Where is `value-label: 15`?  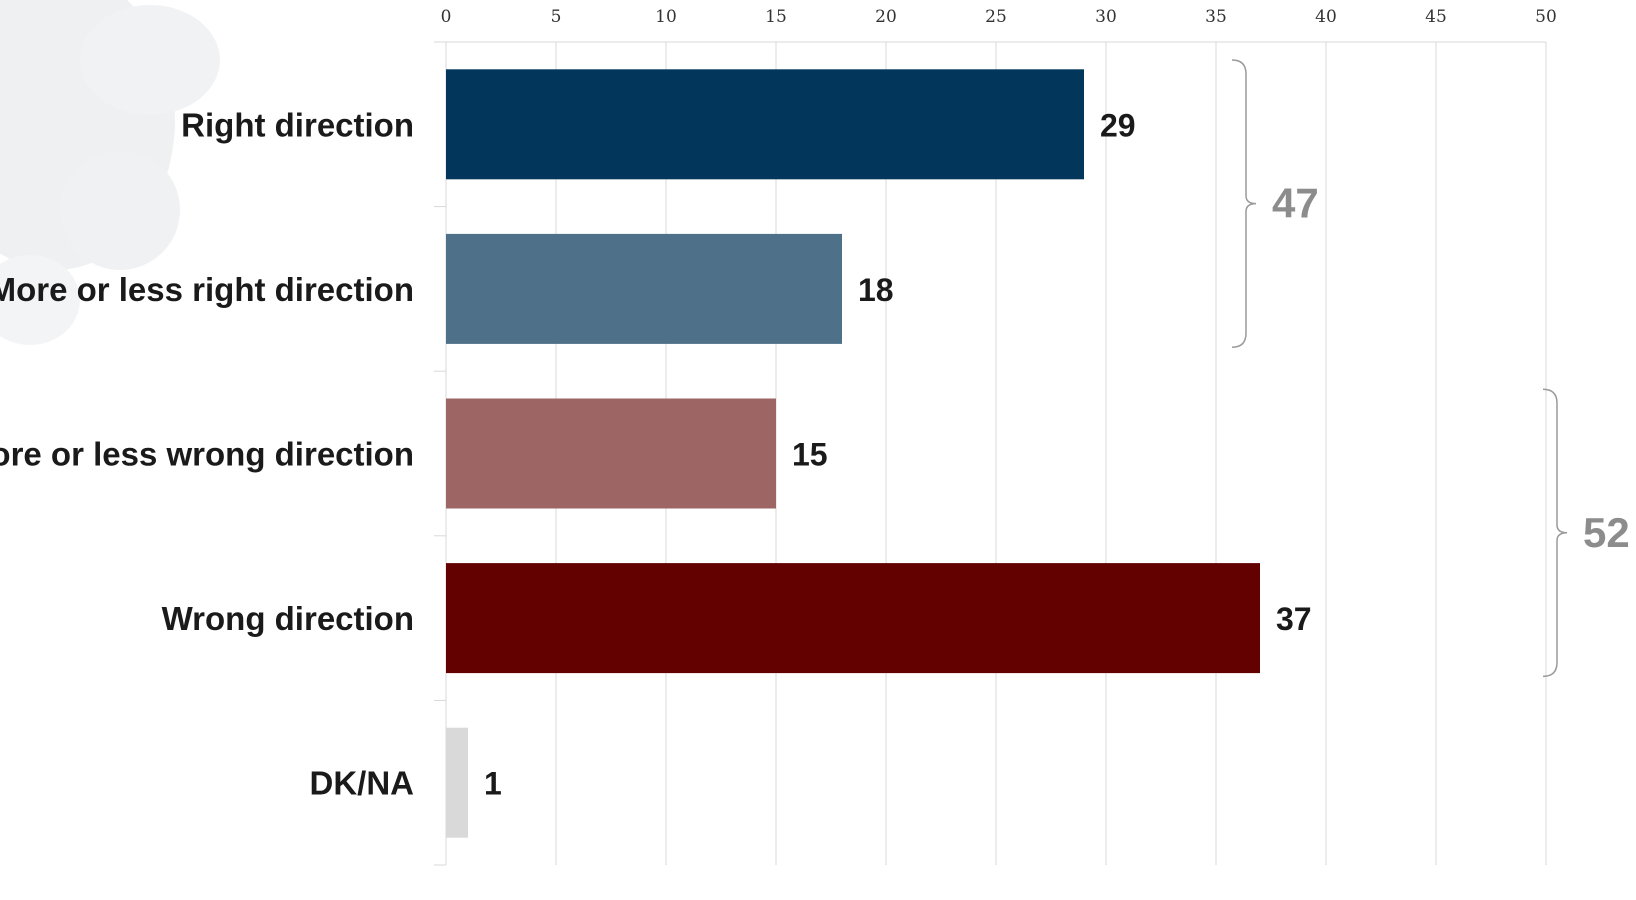
value-label: 15 is located at coordinates (810, 455).